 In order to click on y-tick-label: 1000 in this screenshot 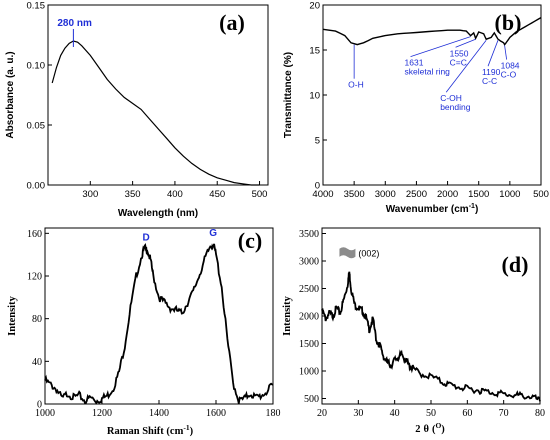, I will do `click(309, 372)`.